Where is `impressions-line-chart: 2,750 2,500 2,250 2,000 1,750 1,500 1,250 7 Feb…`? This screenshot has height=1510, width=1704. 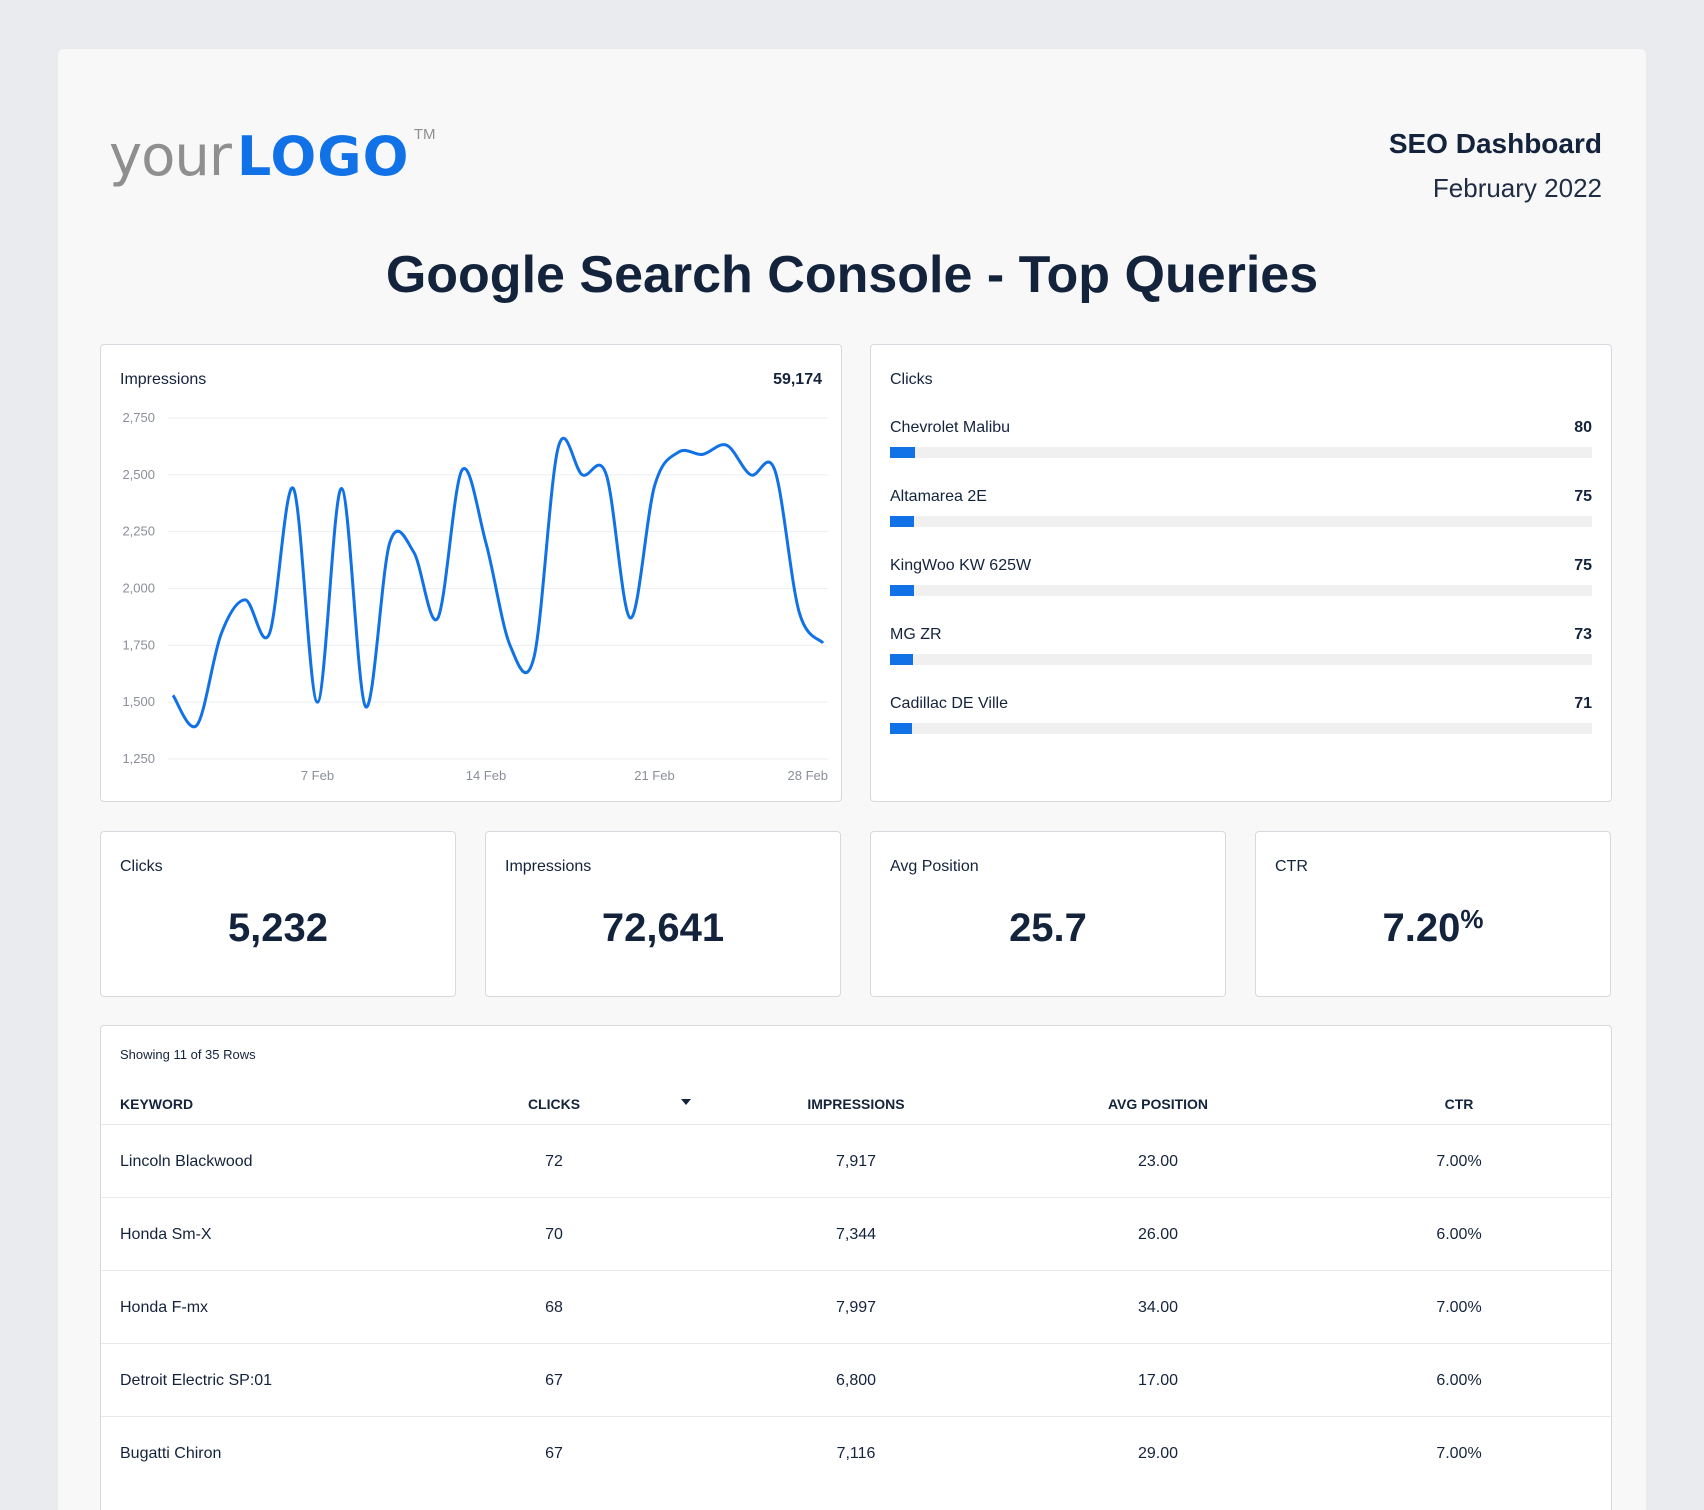
impressions-line-chart: 2,750 2,500 2,250 2,000 1,750 1,500 1,250 7 Feb… is located at coordinates (475, 596).